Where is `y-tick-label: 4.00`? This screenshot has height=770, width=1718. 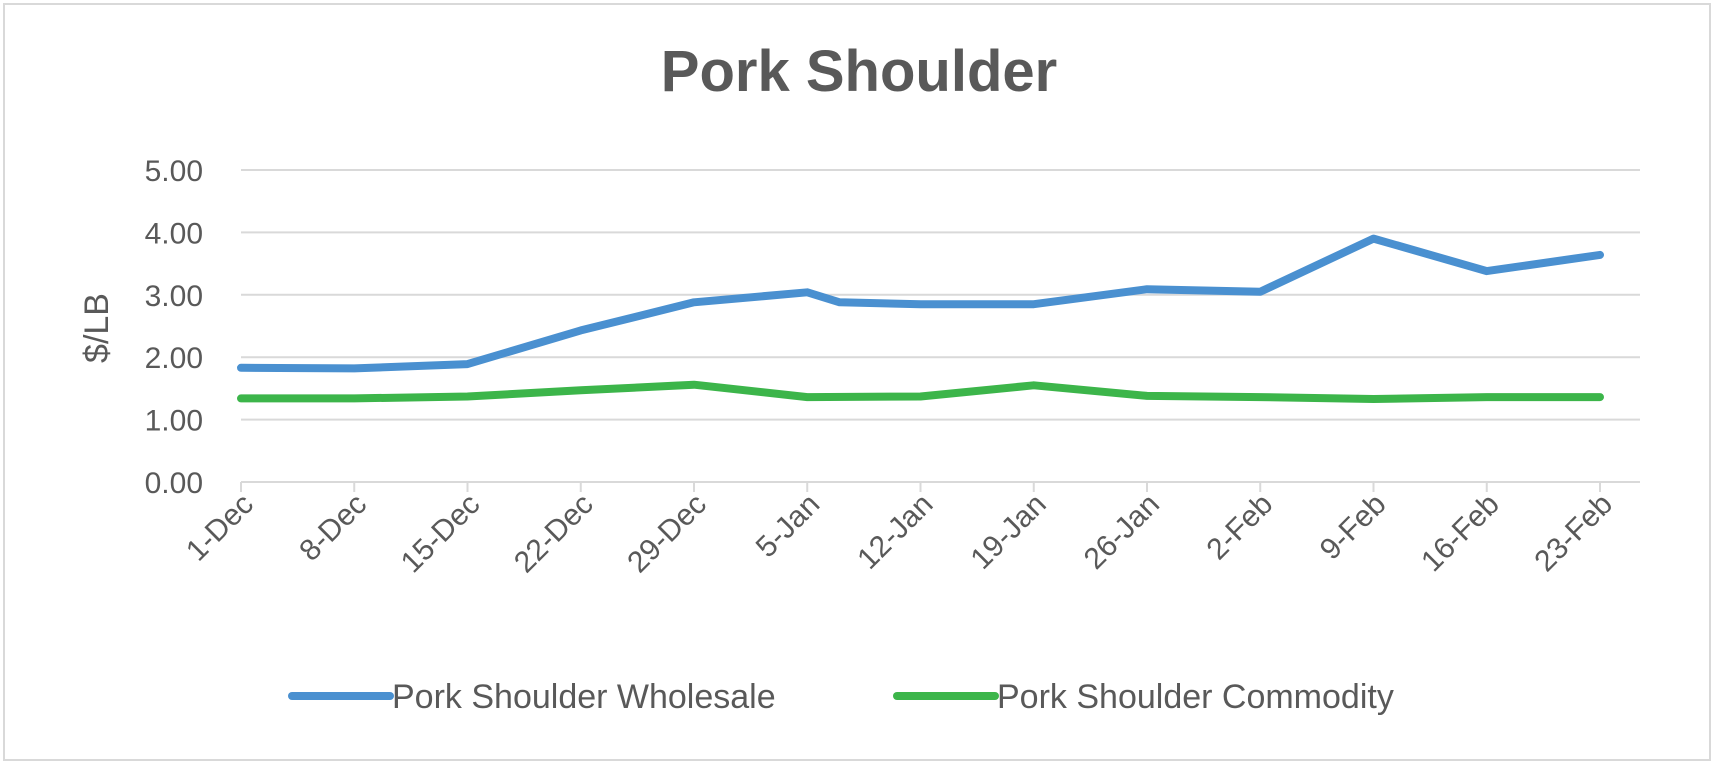
y-tick-label: 4.00 is located at coordinates (174, 233).